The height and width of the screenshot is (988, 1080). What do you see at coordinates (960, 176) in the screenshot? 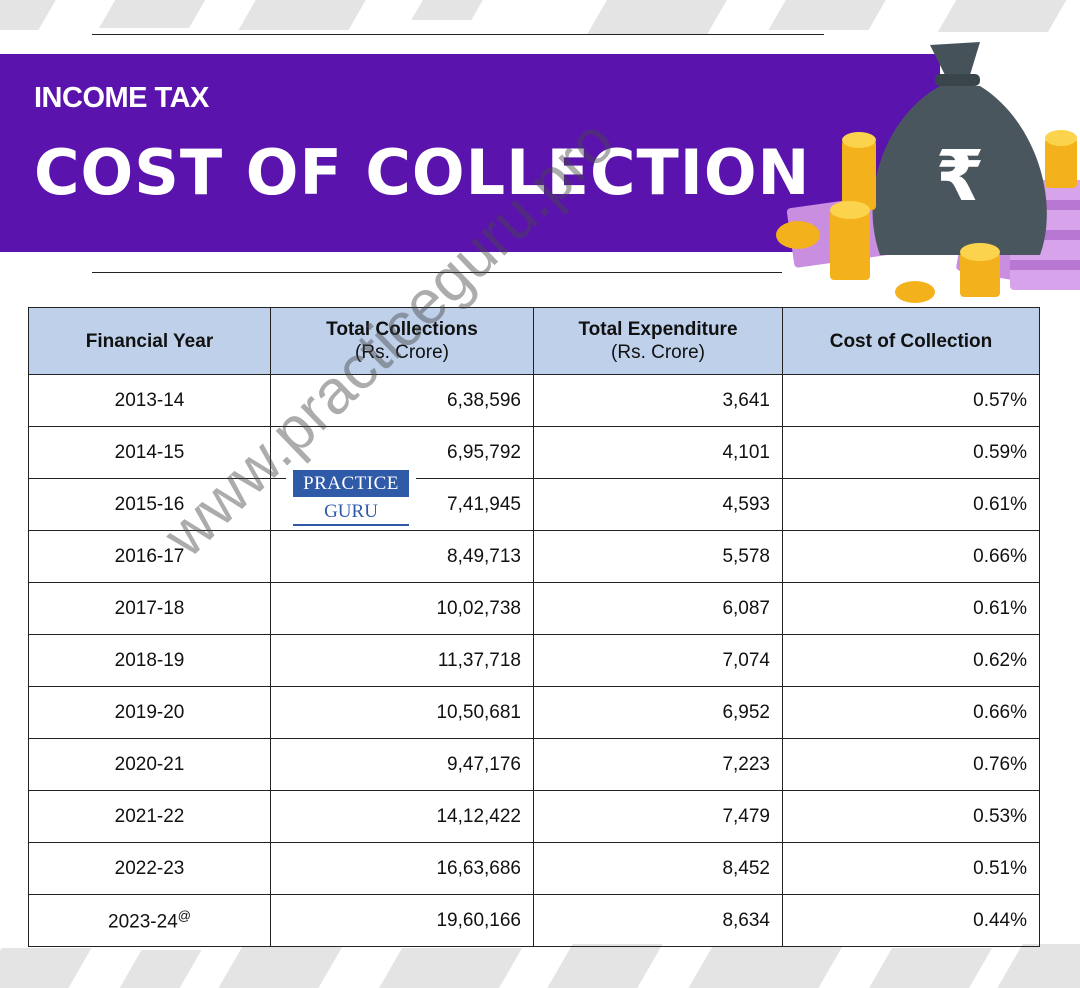
I see `rupee-icon: ₹` at bounding box center [960, 176].